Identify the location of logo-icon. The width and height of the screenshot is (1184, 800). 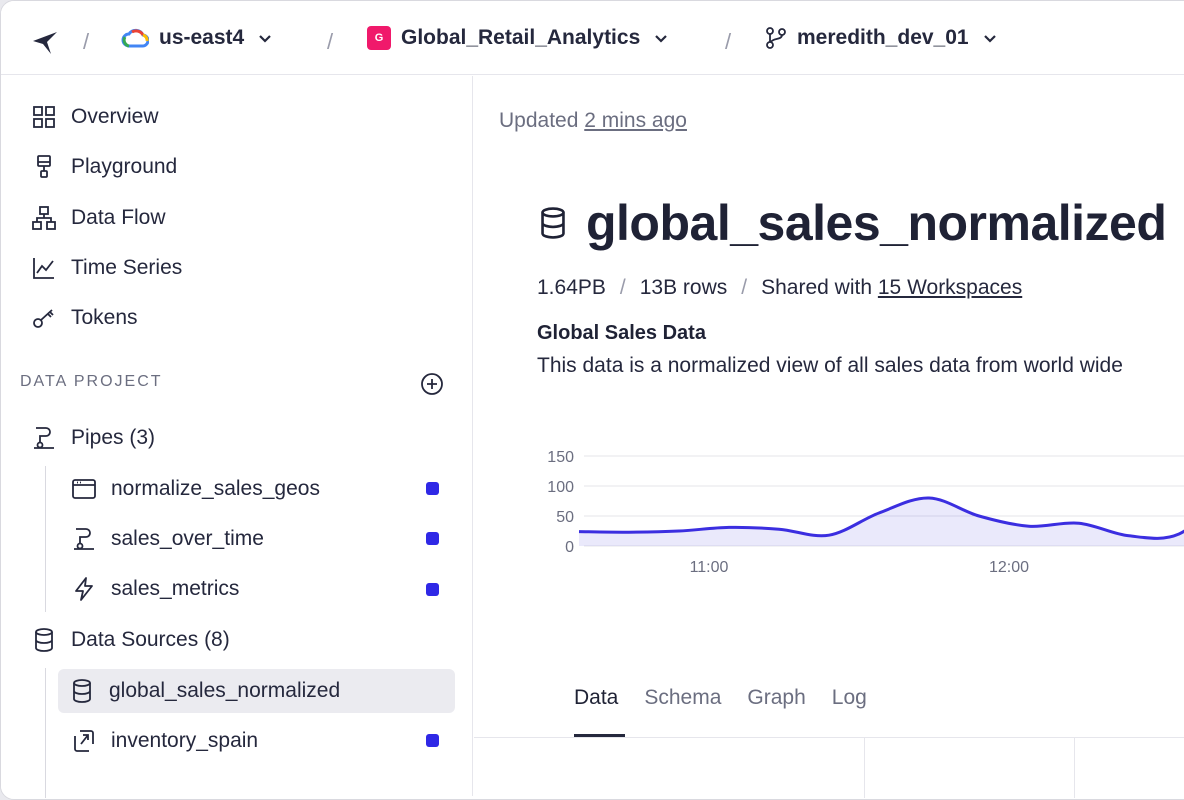
(45, 43).